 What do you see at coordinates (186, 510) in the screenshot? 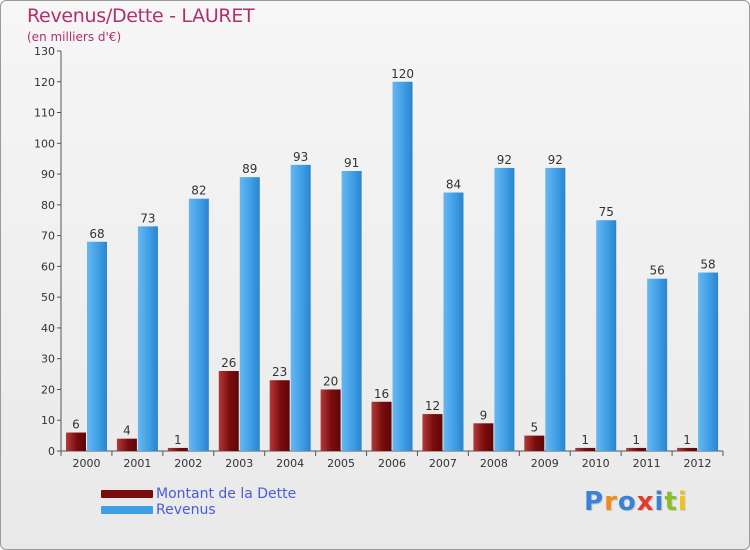
I see `legend-label-revenus: Revenus` at bounding box center [186, 510].